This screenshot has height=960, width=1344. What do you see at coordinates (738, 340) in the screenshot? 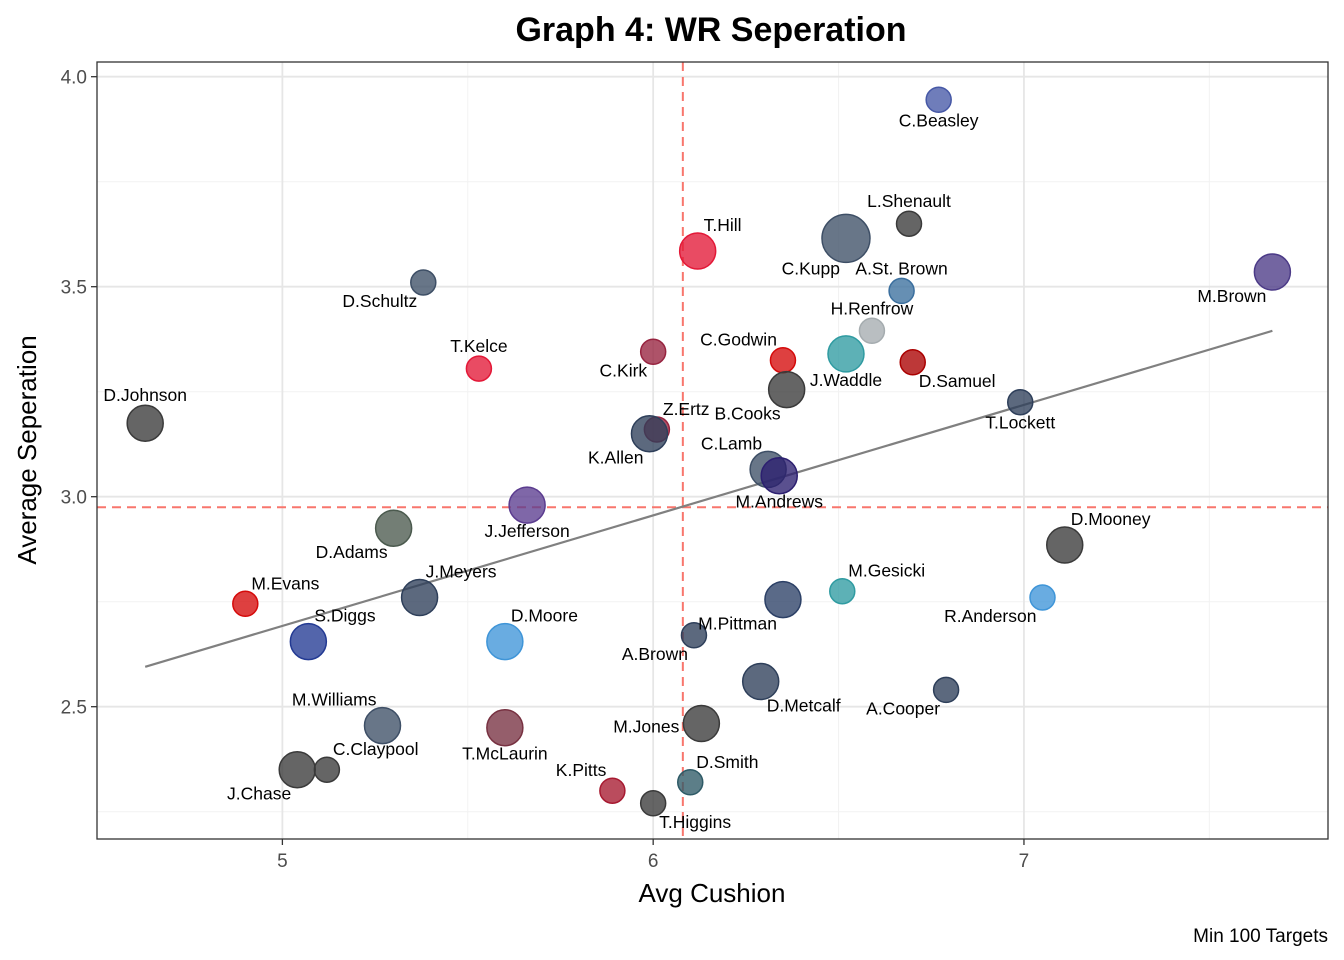
I see `point-label: C.Godwin` at bounding box center [738, 340].